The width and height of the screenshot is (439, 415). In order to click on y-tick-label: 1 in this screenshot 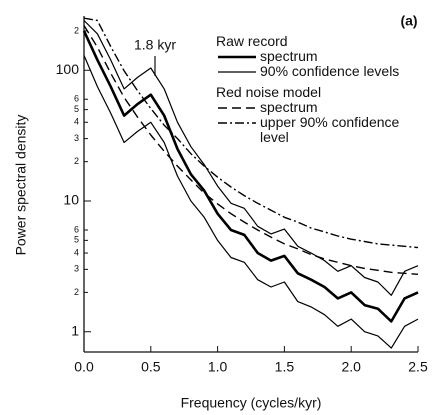, I will do `click(75, 330)`.